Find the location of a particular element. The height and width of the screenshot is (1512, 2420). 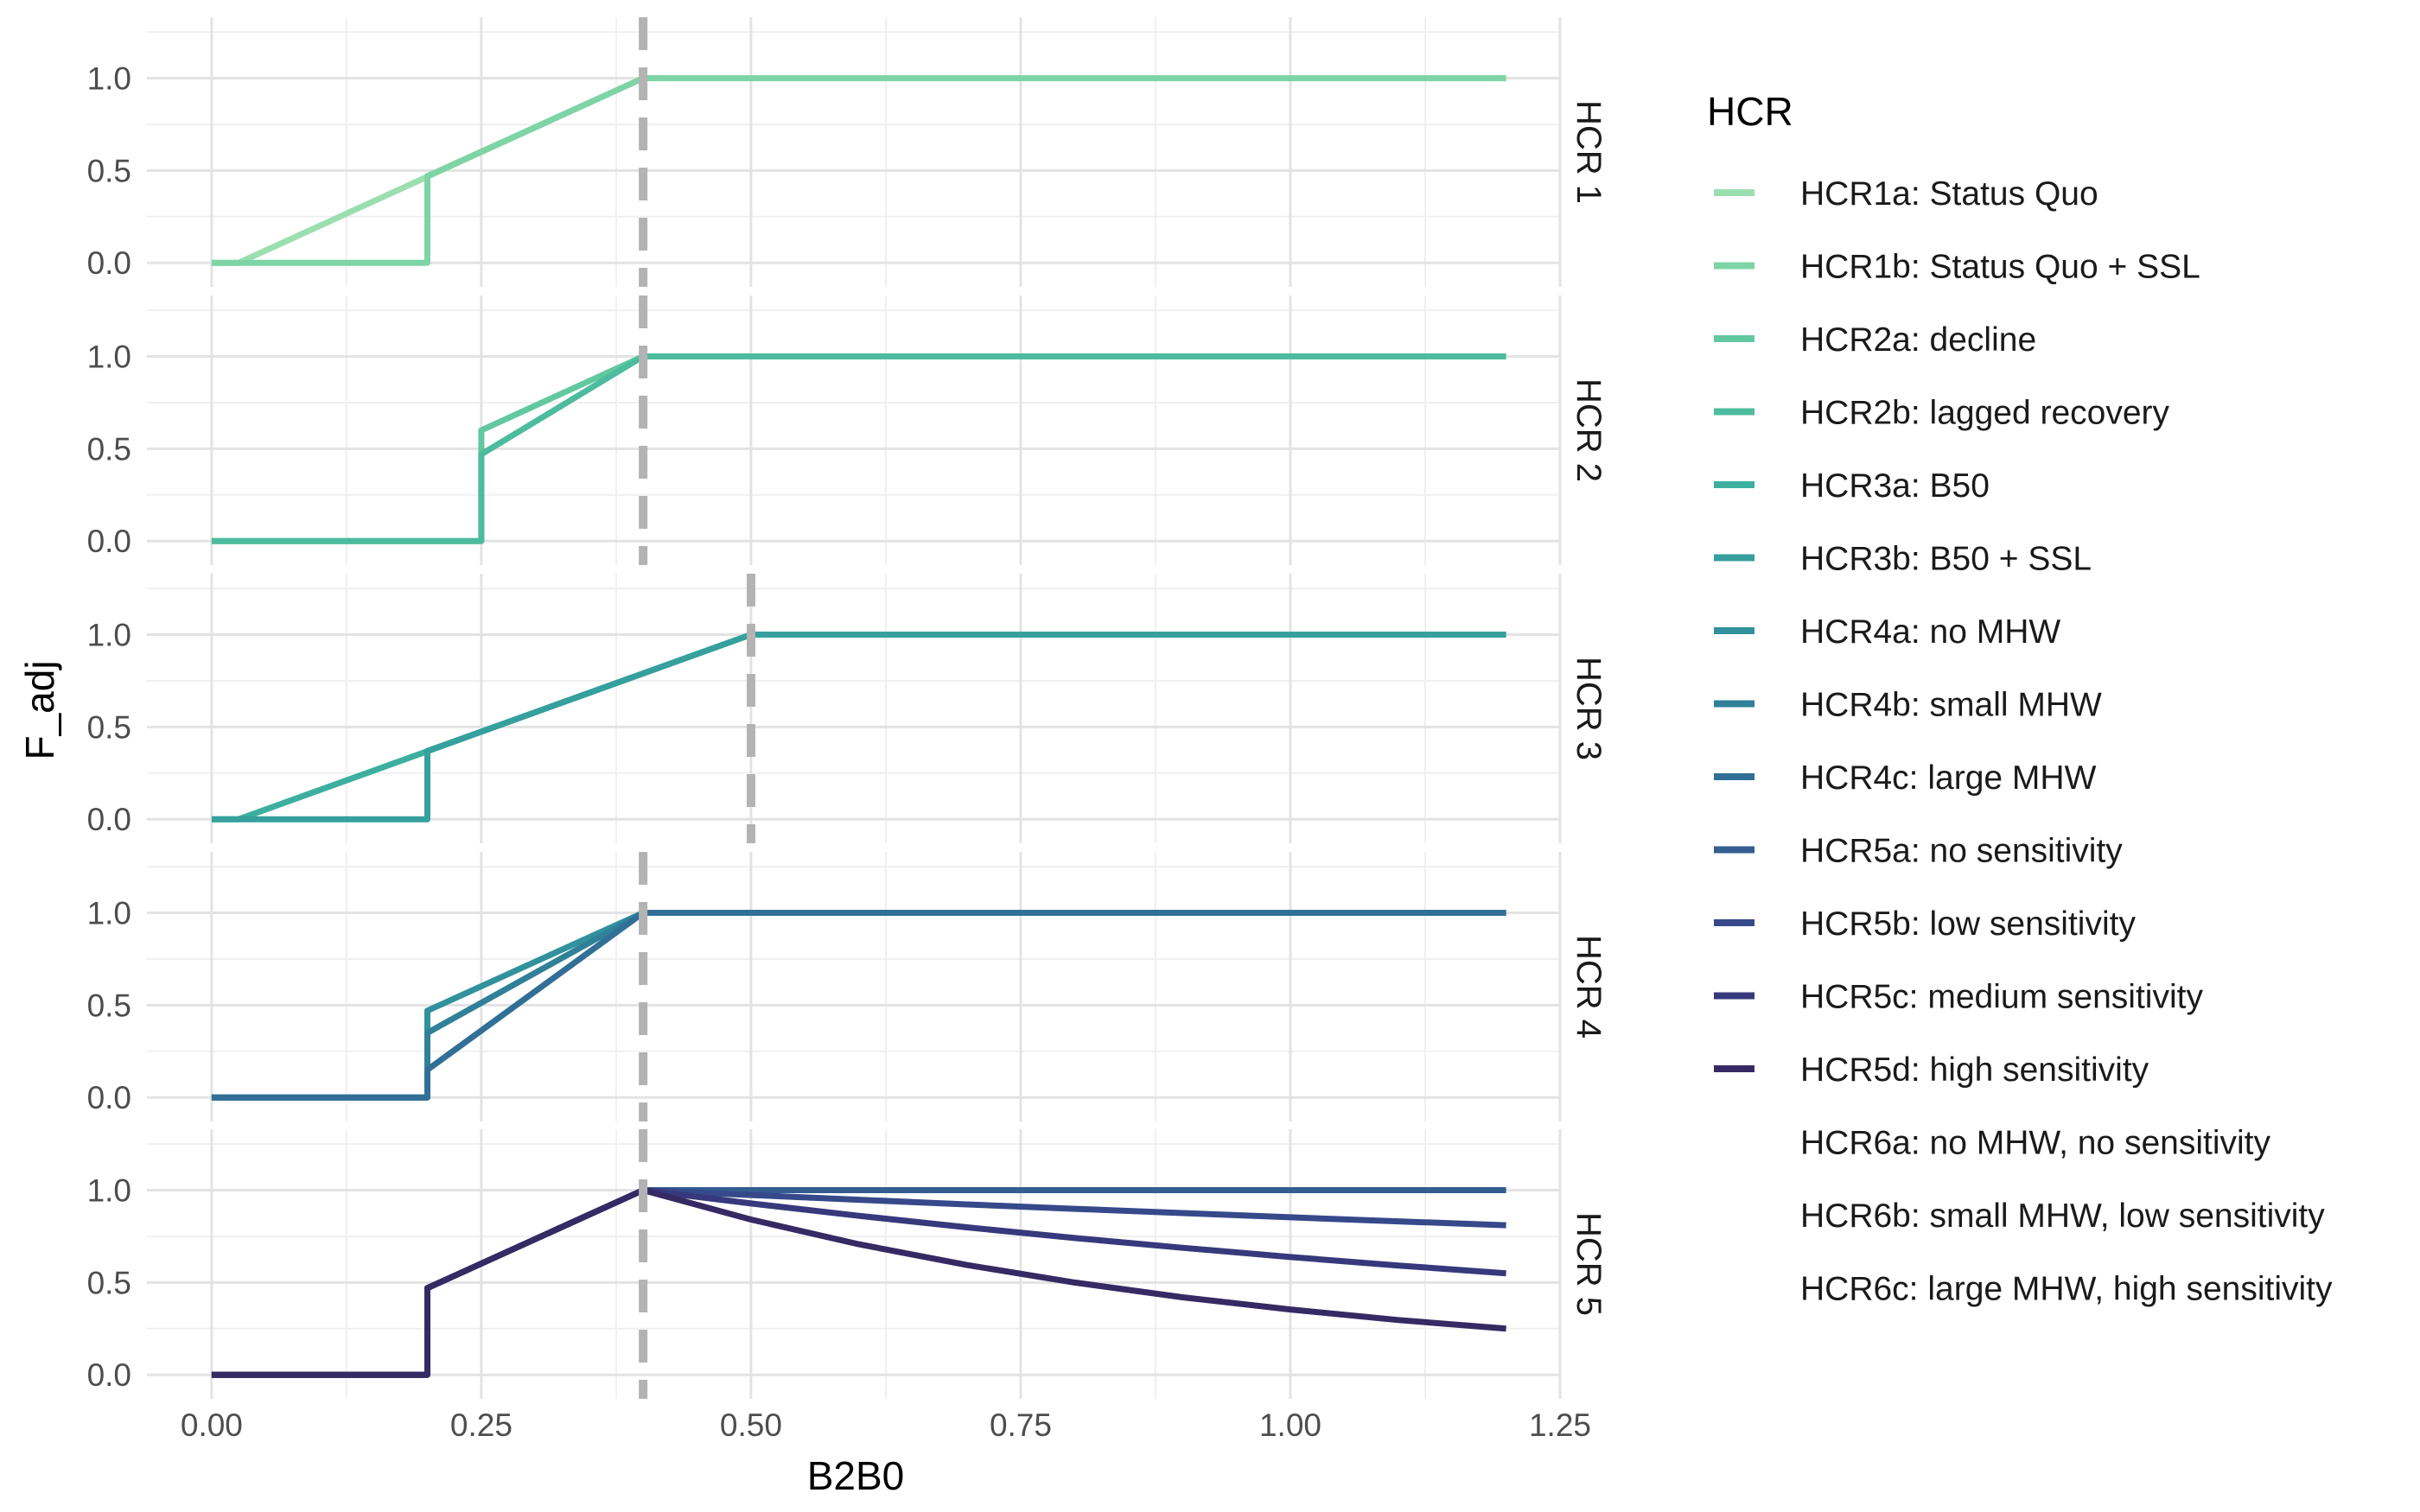

legend-item: HCR4c: large MHW is located at coordinates (1905, 778).